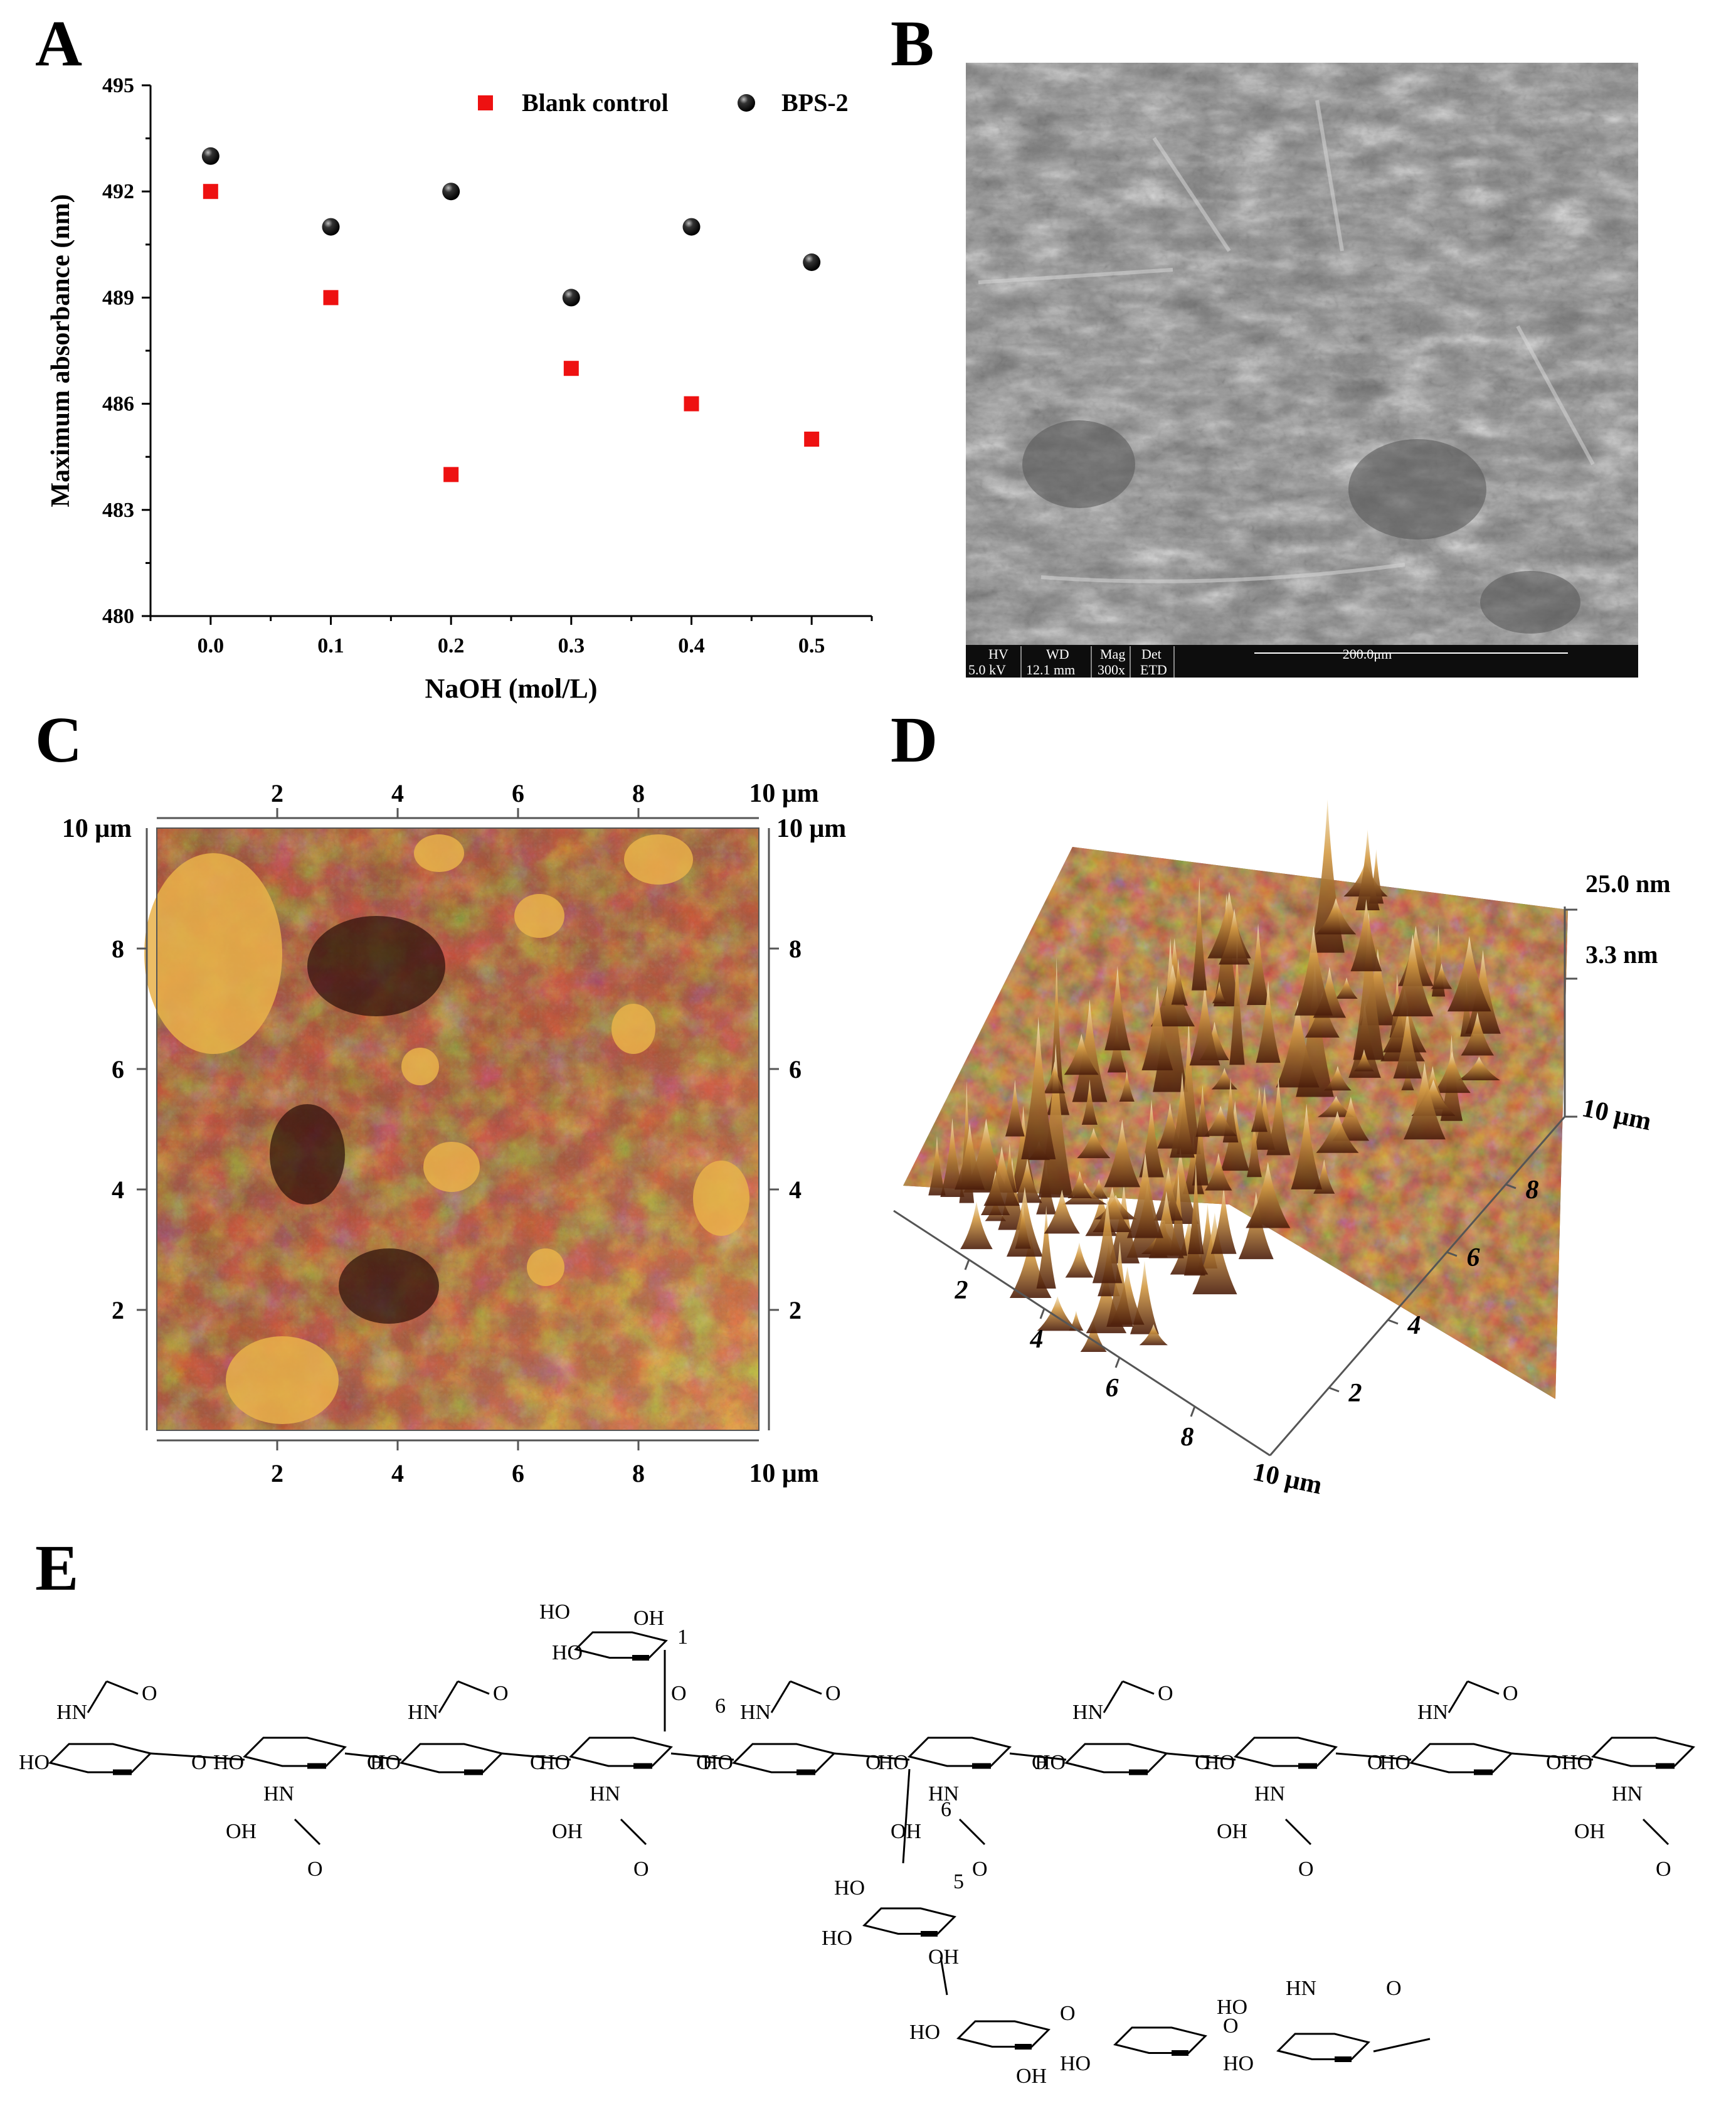 This screenshot has width=1736, height=2106. I want to click on sem-scale-label: 200.0μm, so click(1368, 654).